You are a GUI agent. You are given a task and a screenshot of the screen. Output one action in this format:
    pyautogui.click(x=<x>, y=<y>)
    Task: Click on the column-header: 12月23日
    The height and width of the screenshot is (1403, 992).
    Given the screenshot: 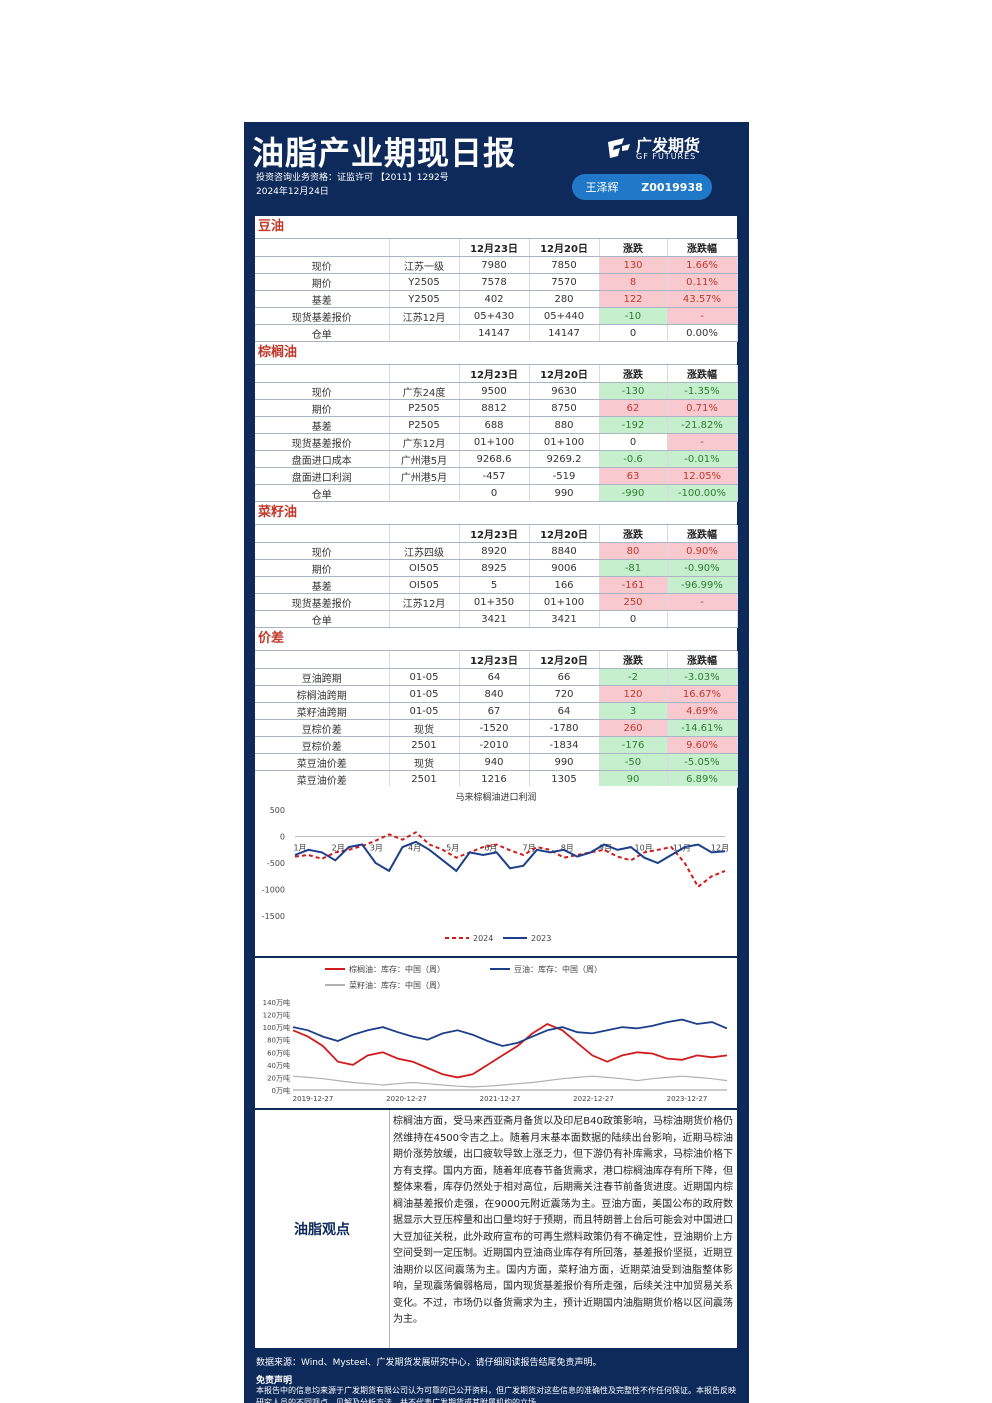 What is the action you would take?
    pyautogui.click(x=494, y=374)
    